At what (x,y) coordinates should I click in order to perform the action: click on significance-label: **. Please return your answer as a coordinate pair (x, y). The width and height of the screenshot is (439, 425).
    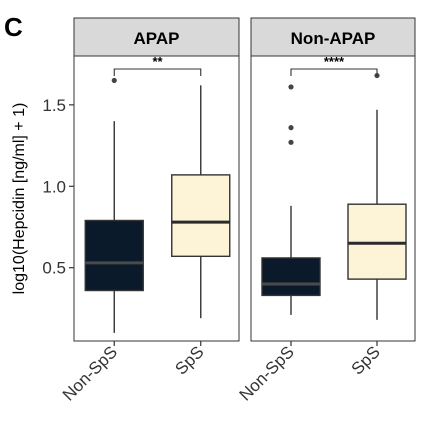
    Looking at the image, I should click on (157, 61).